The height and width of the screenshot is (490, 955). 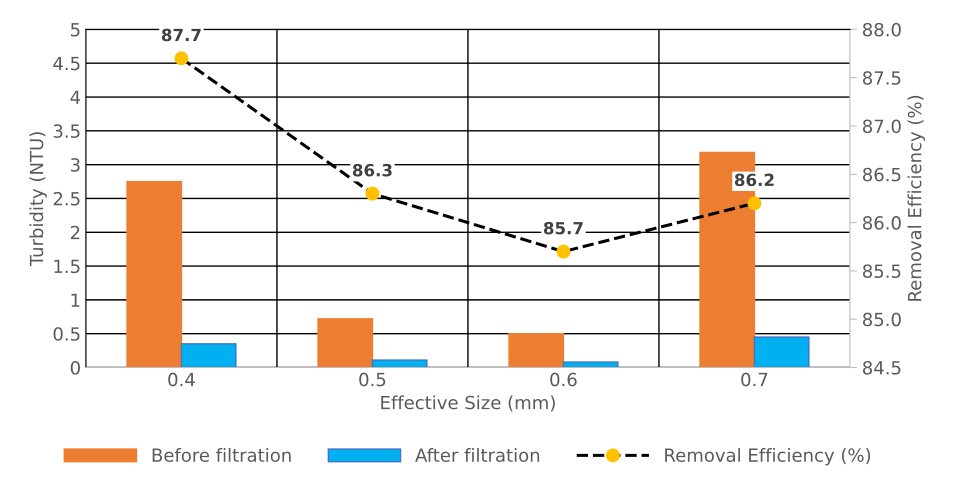 I want to click on y2-tick-label: 85.0, so click(x=881, y=319).